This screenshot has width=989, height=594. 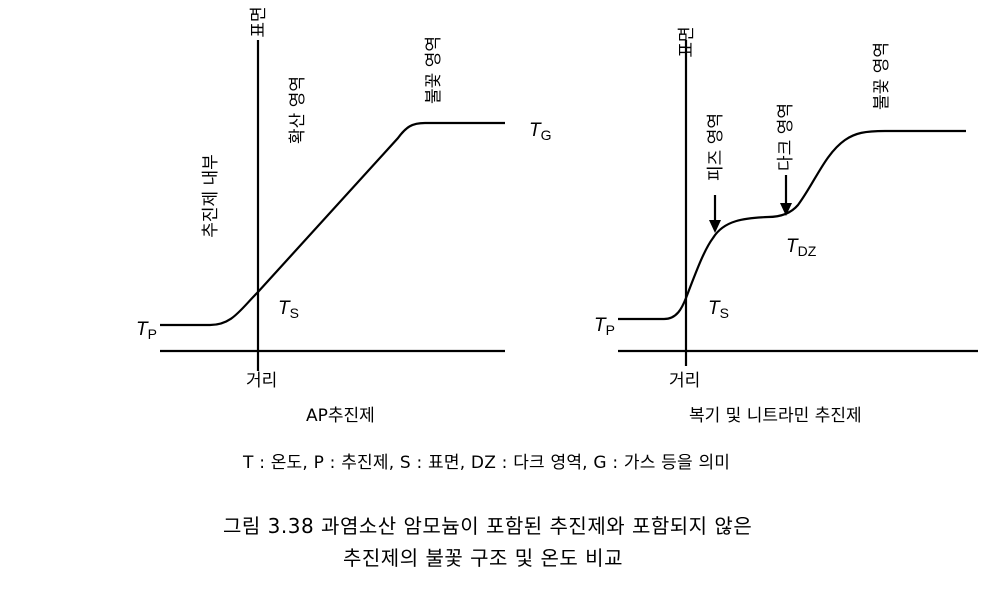 I want to click on left-temperature-curve, so click(x=332, y=224).